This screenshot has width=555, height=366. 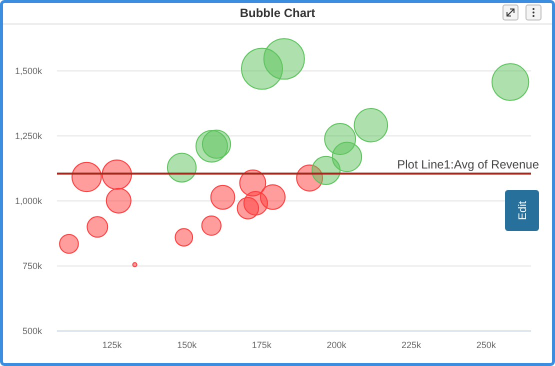 I want to click on edit-button: Edit, so click(x=522, y=210).